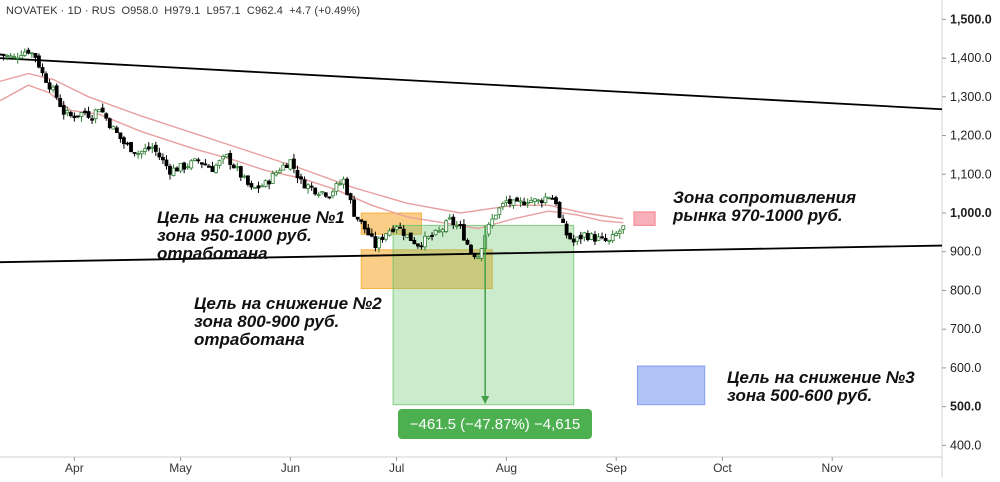 The width and height of the screenshot is (1000, 482). Describe the element at coordinates (485, 314) in the screenshot. I see `measure-layer` at that location.